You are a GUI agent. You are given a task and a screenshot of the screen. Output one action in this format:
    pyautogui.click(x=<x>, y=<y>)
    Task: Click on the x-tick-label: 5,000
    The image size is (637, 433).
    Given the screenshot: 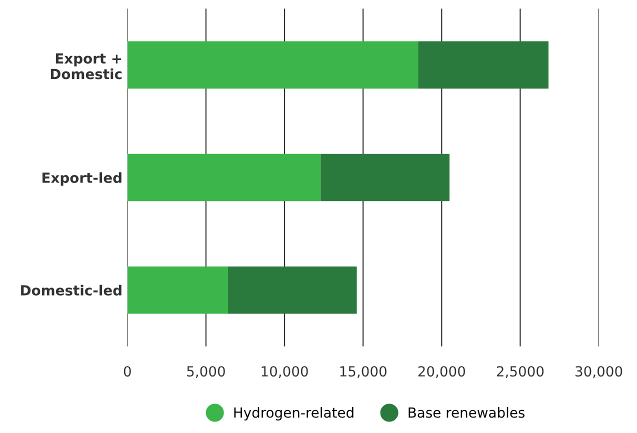 What is the action you would take?
    pyautogui.click(x=206, y=372)
    